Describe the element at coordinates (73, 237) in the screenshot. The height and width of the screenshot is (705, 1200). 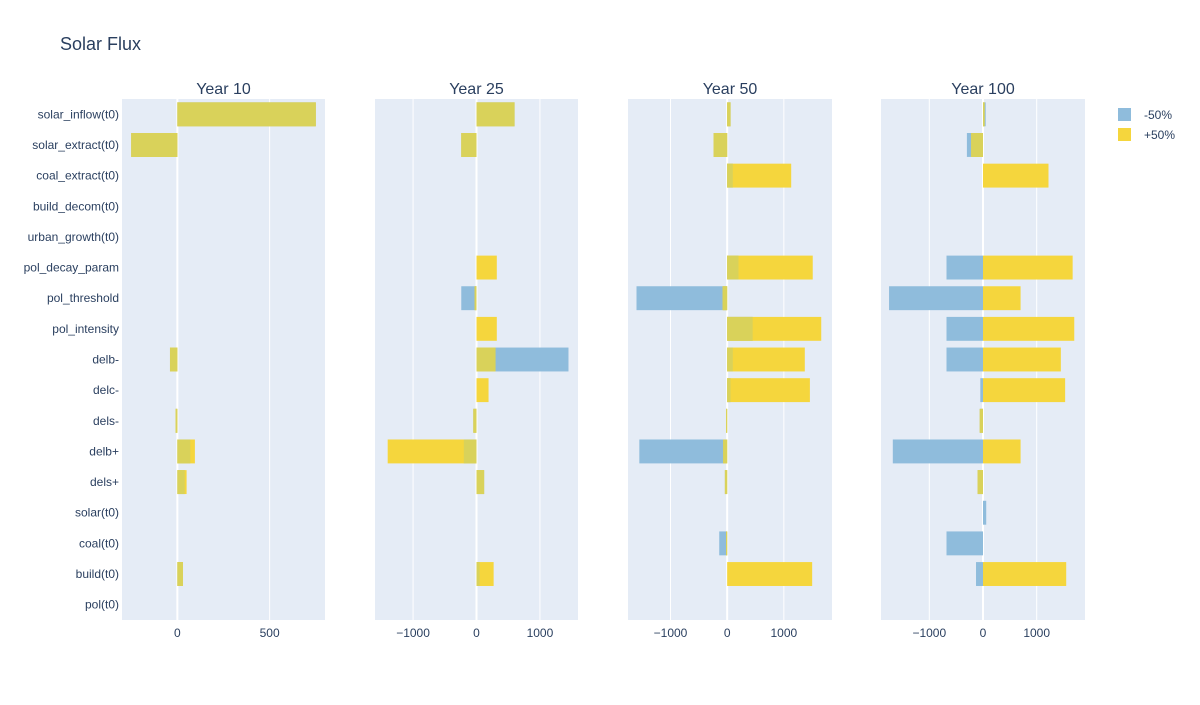
I see `y-tick-label: urban_growth(t0)` at that location.